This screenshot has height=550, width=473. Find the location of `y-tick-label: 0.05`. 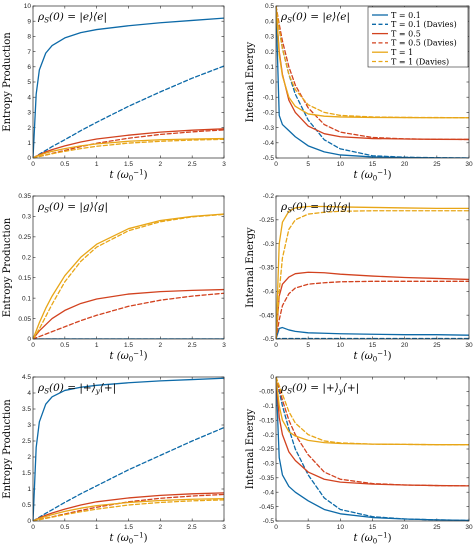

y-tick-label: 0.05 is located at coordinates (24, 319).